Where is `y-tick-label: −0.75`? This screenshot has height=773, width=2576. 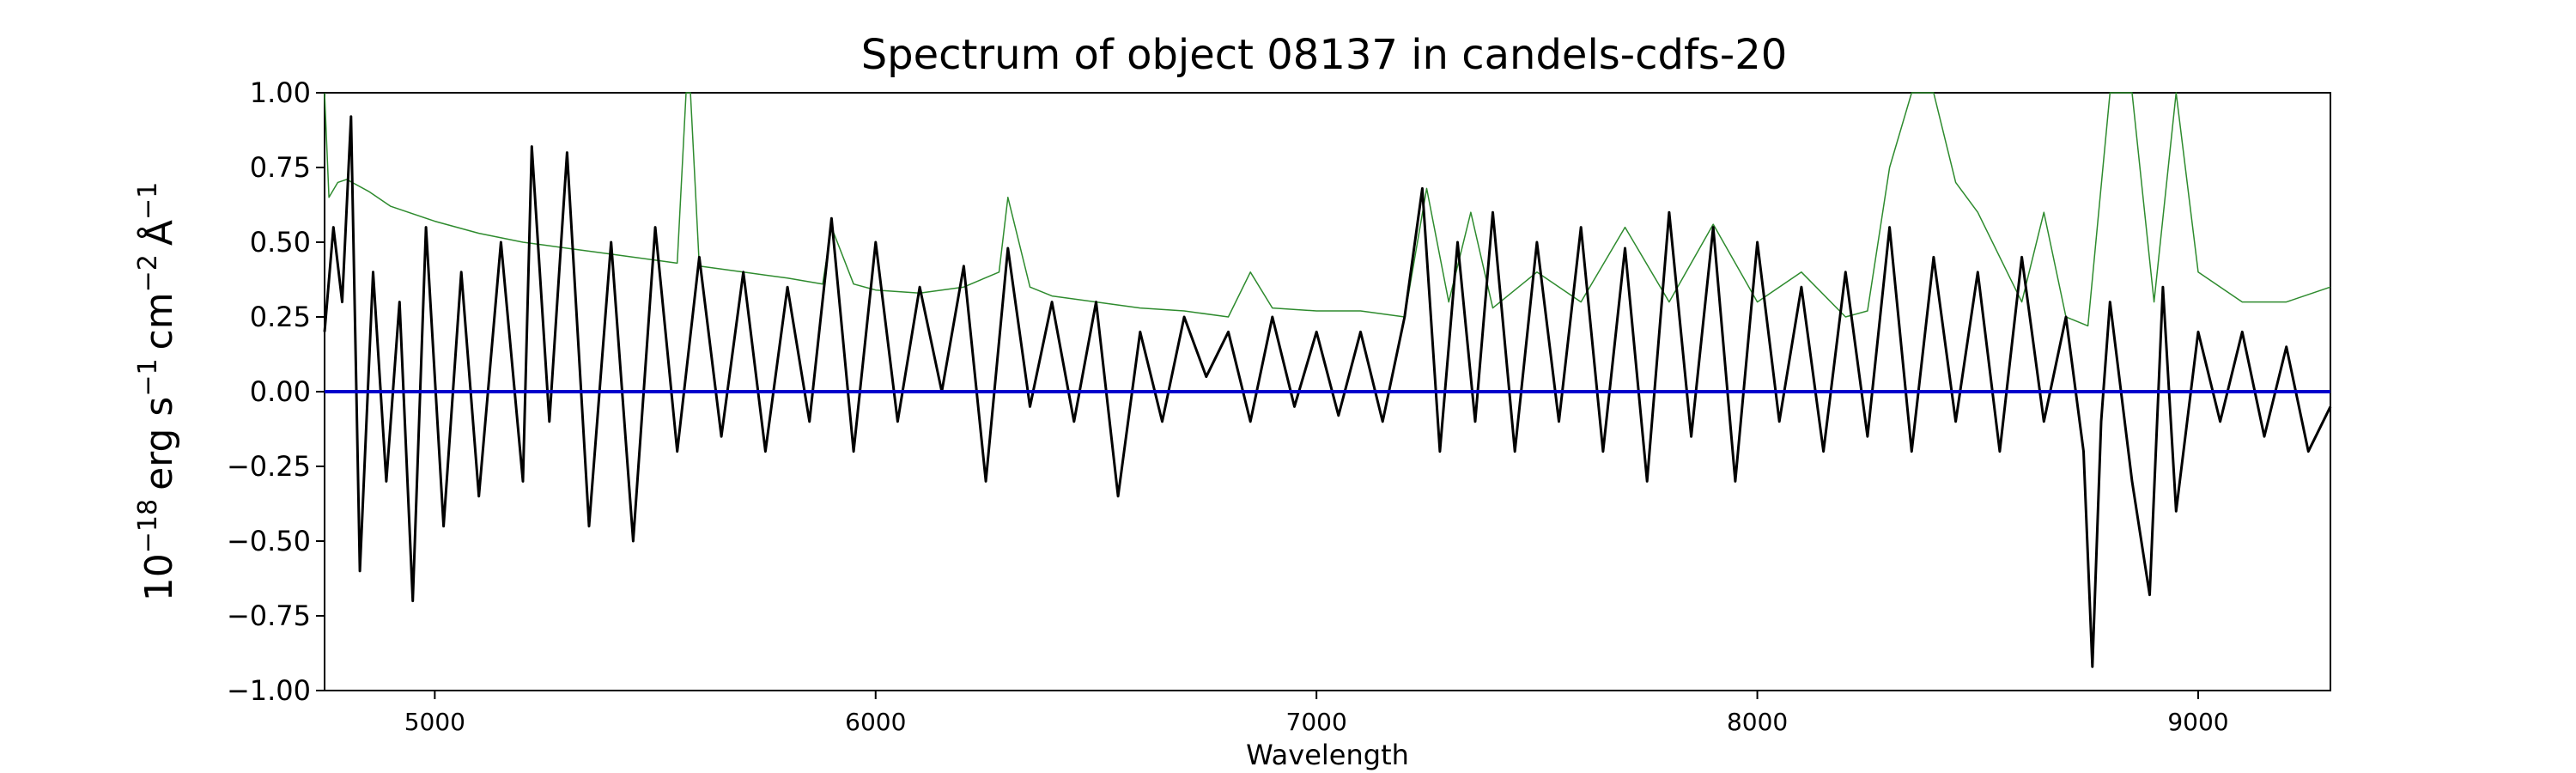
y-tick-label: −0.75 is located at coordinates (269, 616).